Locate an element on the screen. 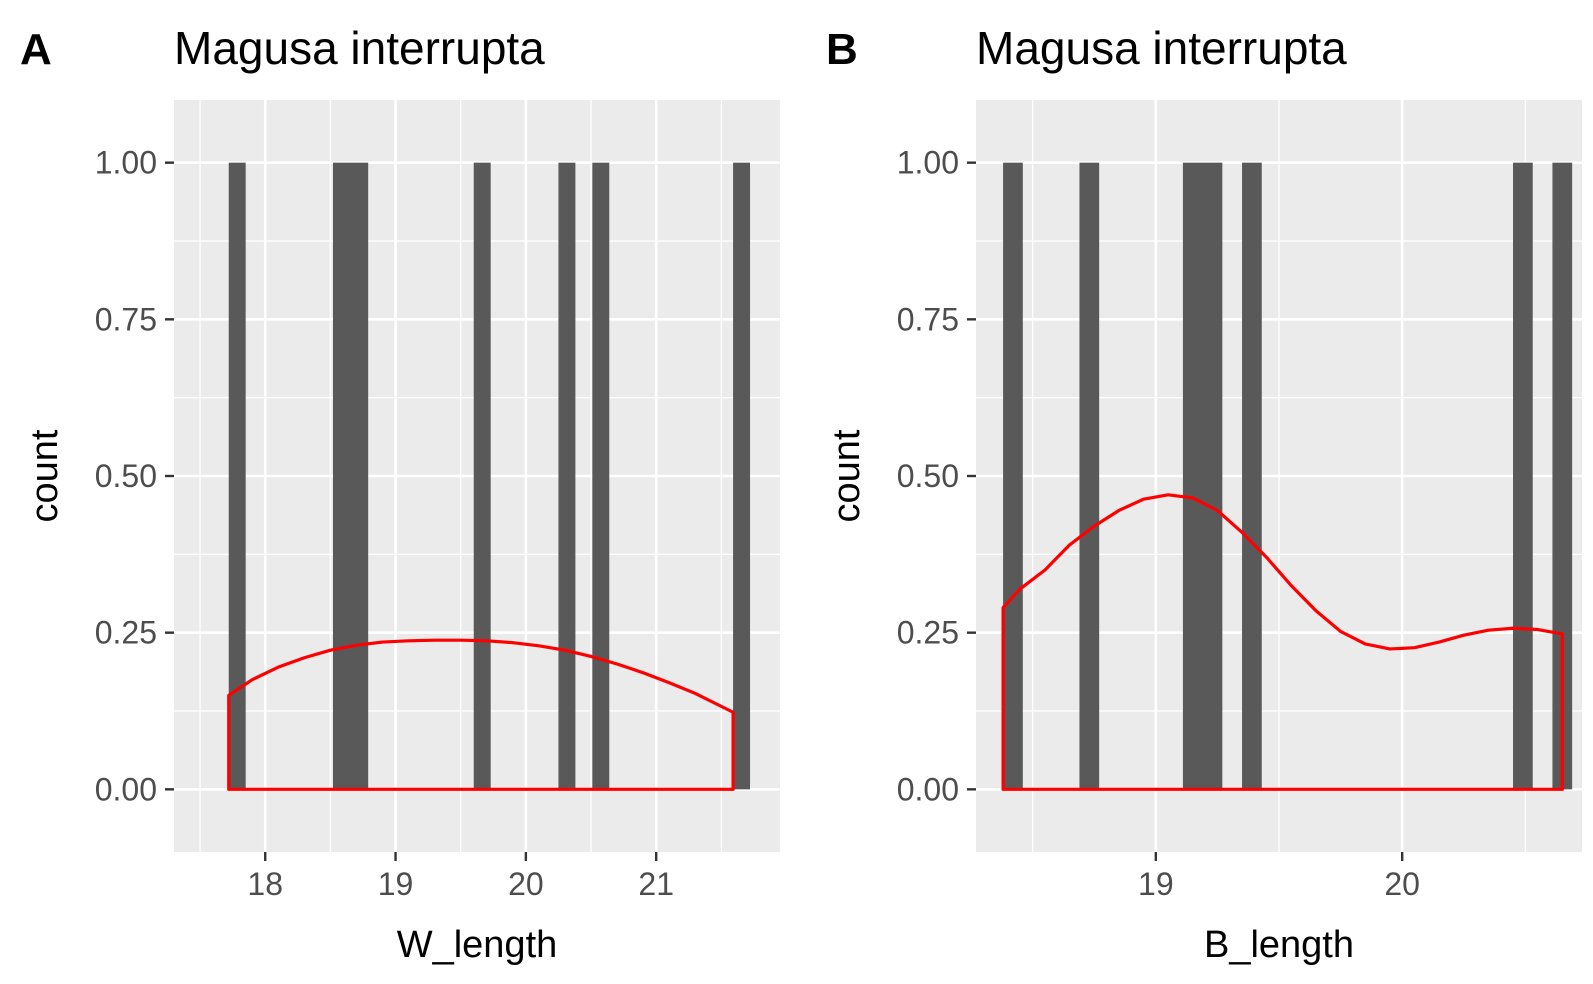 The height and width of the screenshot is (984, 1593). x-tick-label: 21 is located at coordinates (656, 884).